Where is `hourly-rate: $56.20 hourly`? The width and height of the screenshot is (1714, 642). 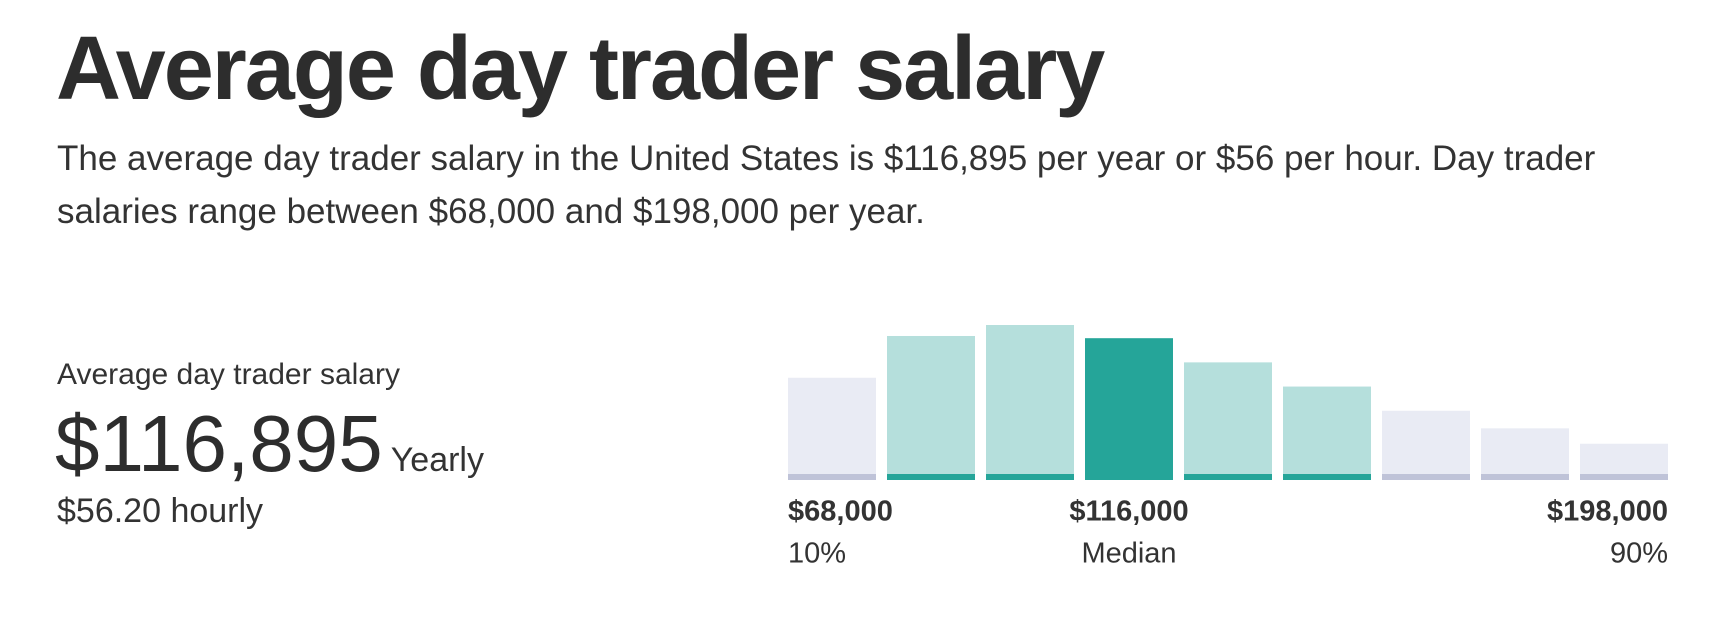
hourly-rate: $56.20 hourly is located at coordinates (160, 511).